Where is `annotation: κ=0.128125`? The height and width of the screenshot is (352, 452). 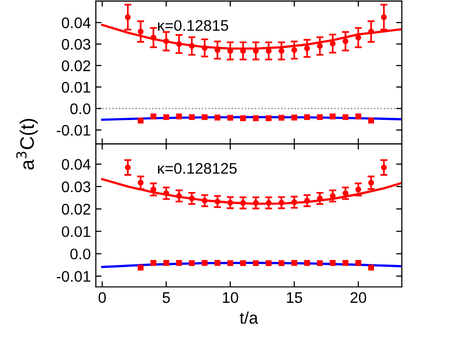 annotation: κ=0.128125 is located at coordinates (197, 168).